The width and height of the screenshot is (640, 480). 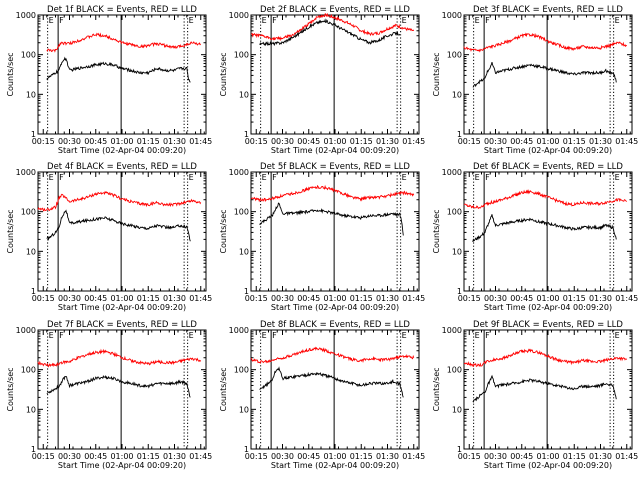 I want to click on panel-title: Det 4f BLACK = Events, RED = LLD, so click(x=122, y=167).